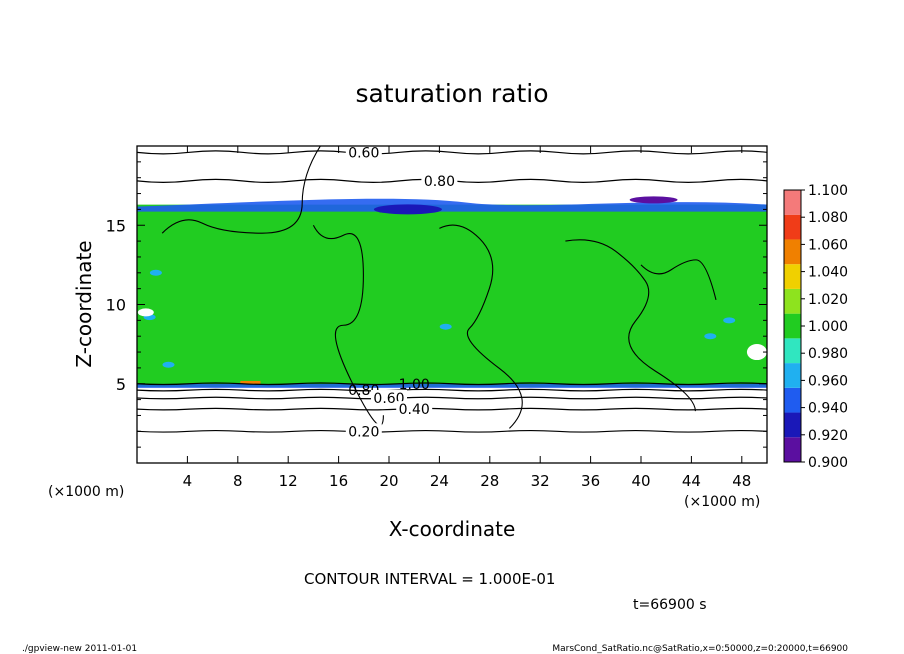  Describe the element at coordinates (489, 481) in the screenshot. I see `x-tick-label: 28` at that location.